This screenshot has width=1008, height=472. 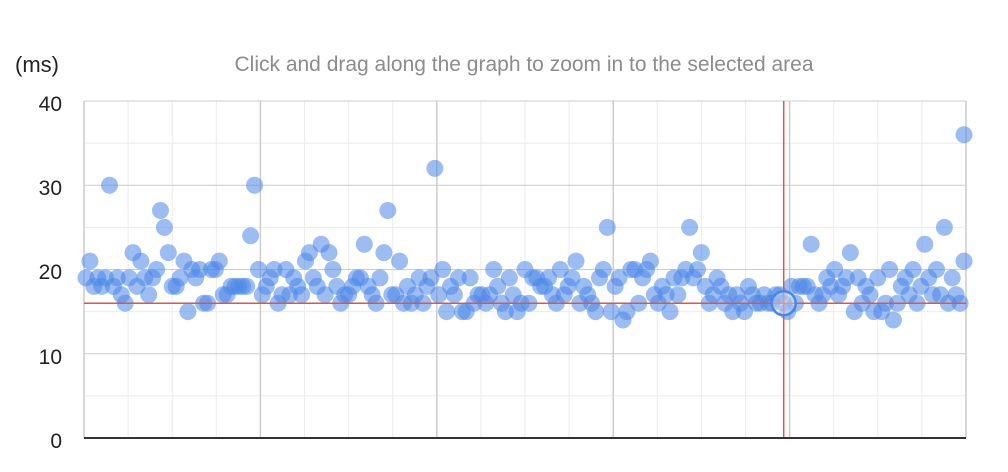 What do you see at coordinates (50, 188) in the screenshot?
I see `y-tick-label: 30` at bounding box center [50, 188].